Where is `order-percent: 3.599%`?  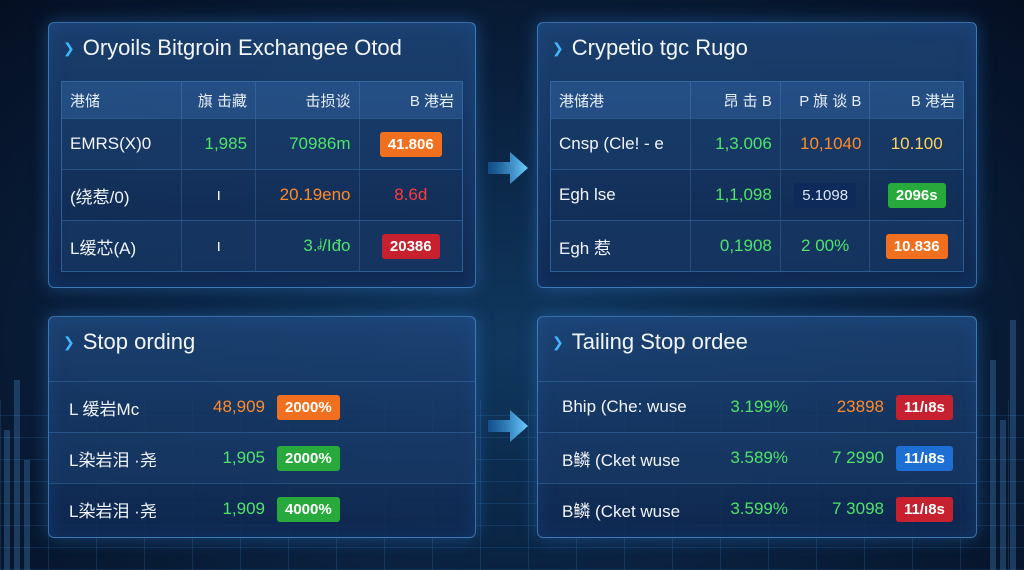
order-percent: 3.599% is located at coordinates (759, 508).